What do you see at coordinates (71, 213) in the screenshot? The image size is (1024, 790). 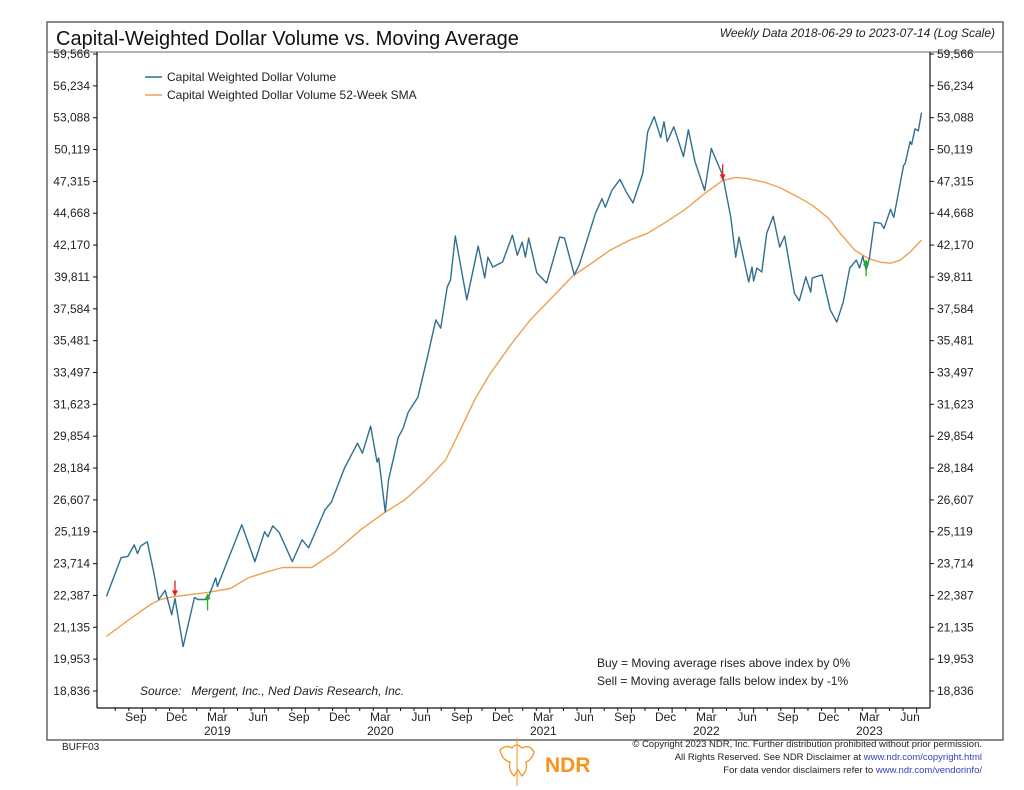 I see `y-tick-label-left: 44,668` at bounding box center [71, 213].